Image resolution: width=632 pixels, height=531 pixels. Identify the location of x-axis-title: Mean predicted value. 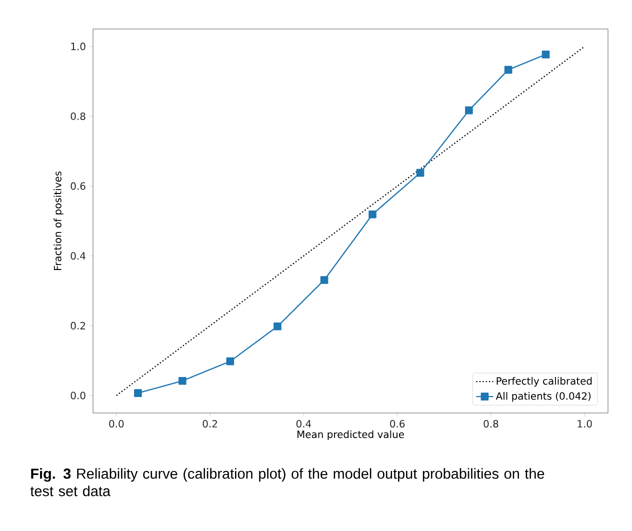
(351, 435).